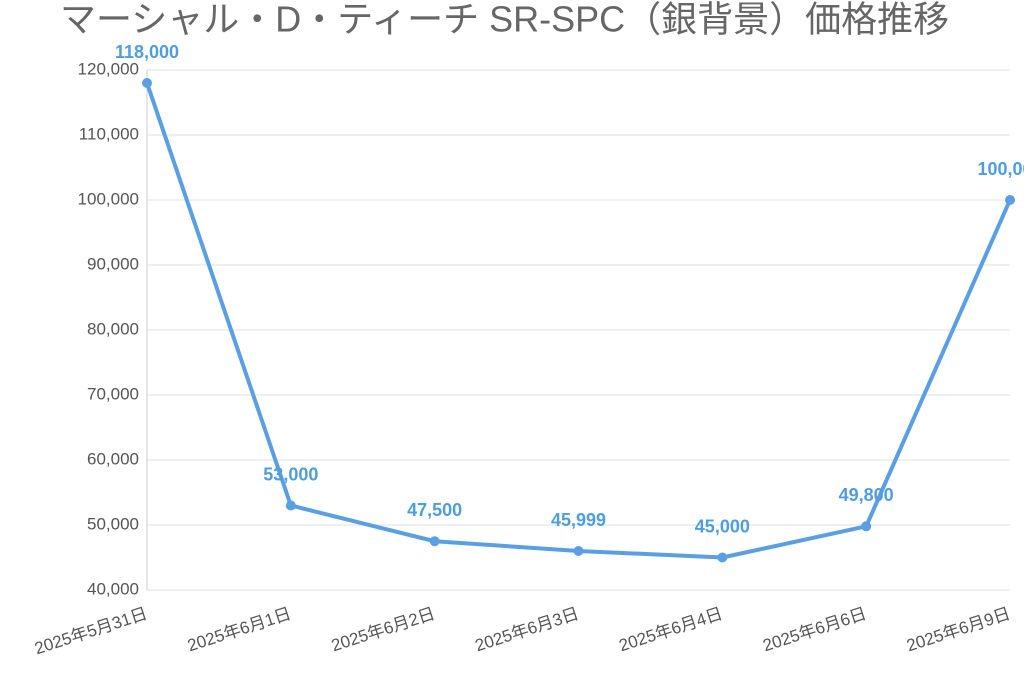 The width and height of the screenshot is (1024, 676). What do you see at coordinates (958, 629) in the screenshot?
I see `x-tick-label: 2025年6月9日` at bounding box center [958, 629].